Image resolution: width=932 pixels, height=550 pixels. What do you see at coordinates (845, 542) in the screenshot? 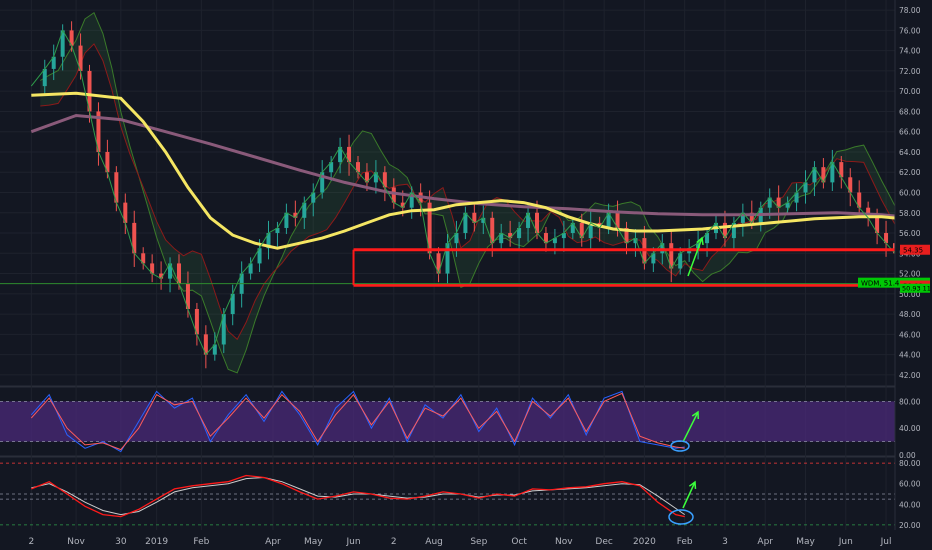
I see `x-tick-label: Jun` at bounding box center [845, 542].